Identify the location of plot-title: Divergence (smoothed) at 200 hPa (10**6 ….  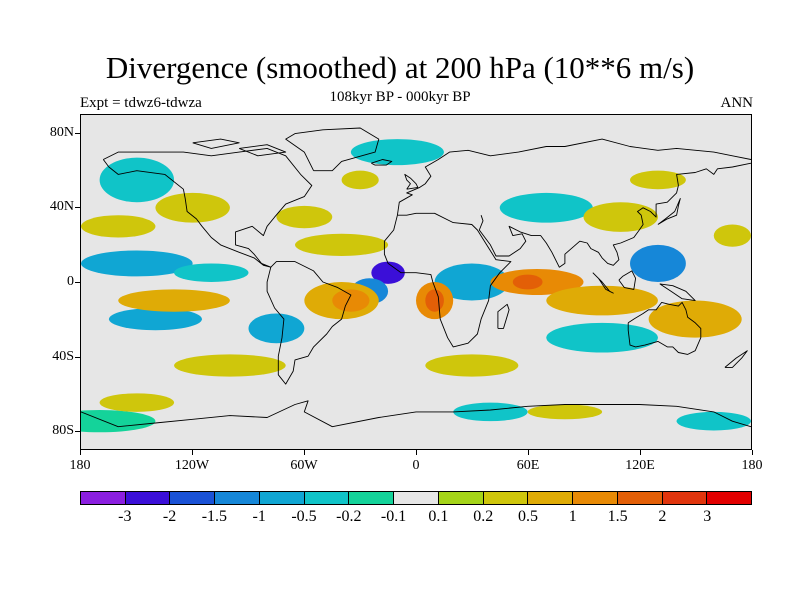
(400, 67).